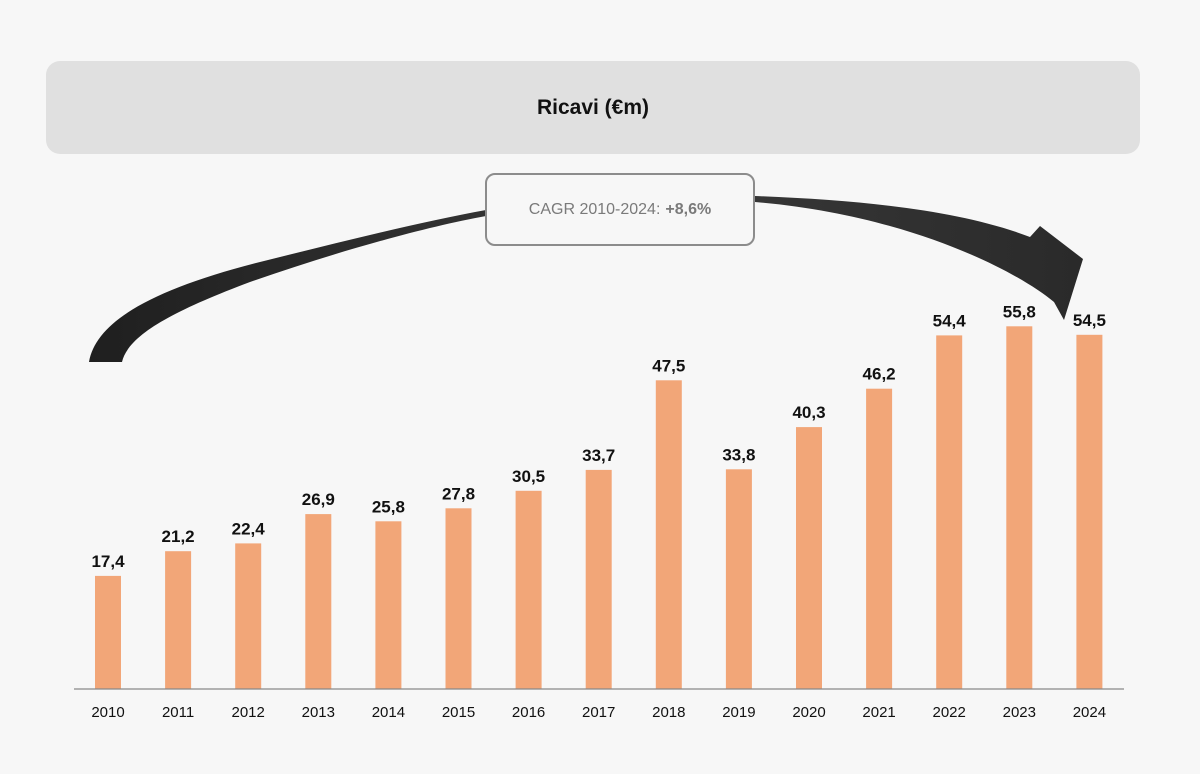 This screenshot has height=774, width=1200. Describe the element at coordinates (107, 712) in the screenshot. I see `x-tick-label-2010: 2010` at that location.